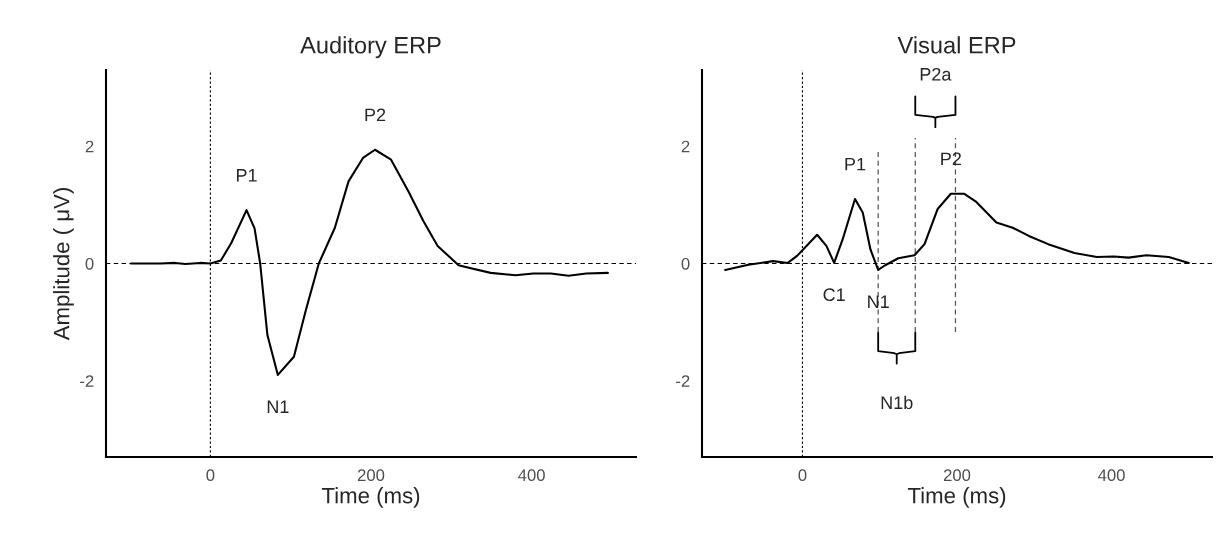  Describe the element at coordinates (956, 45) in the screenshot. I see `chart-title: Visual ERP` at that location.